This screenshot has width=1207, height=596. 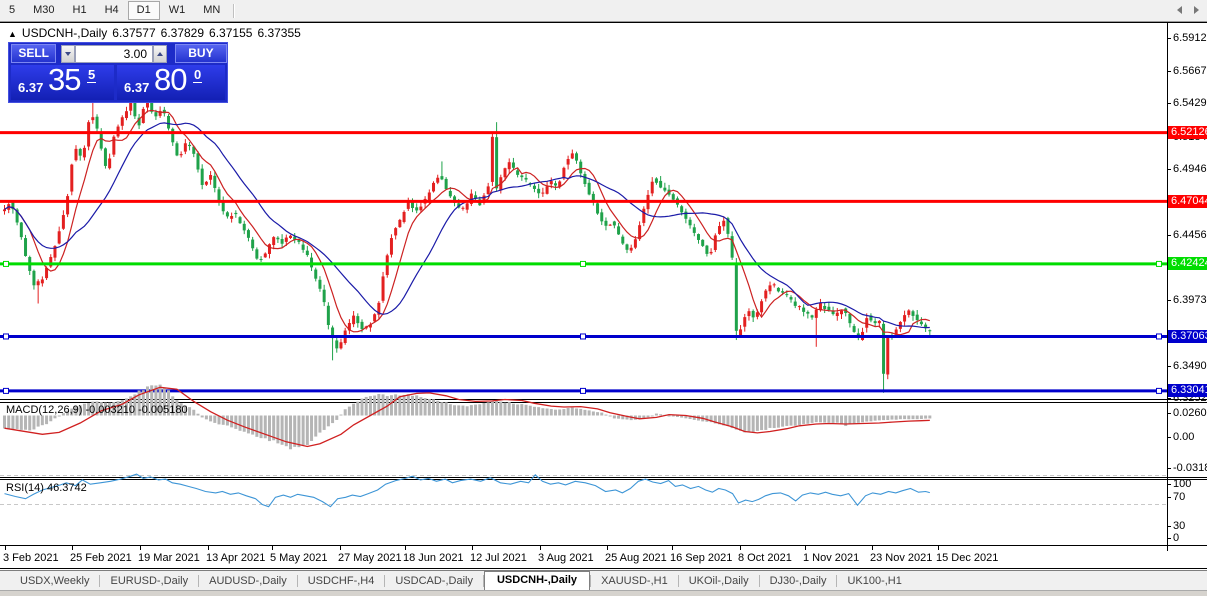 What do you see at coordinates (198, 75) in the screenshot?
I see `buy-price-pip: 0` at bounding box center [198, 75].